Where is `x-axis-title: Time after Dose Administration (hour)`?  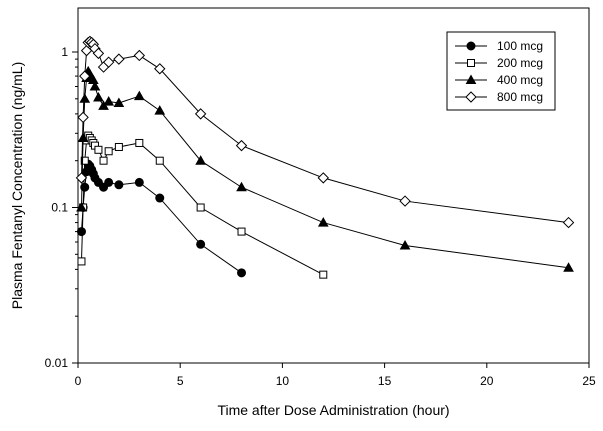
x-axis-title: Time after Dose Administration (hour) is located at coordinates (333, 410).